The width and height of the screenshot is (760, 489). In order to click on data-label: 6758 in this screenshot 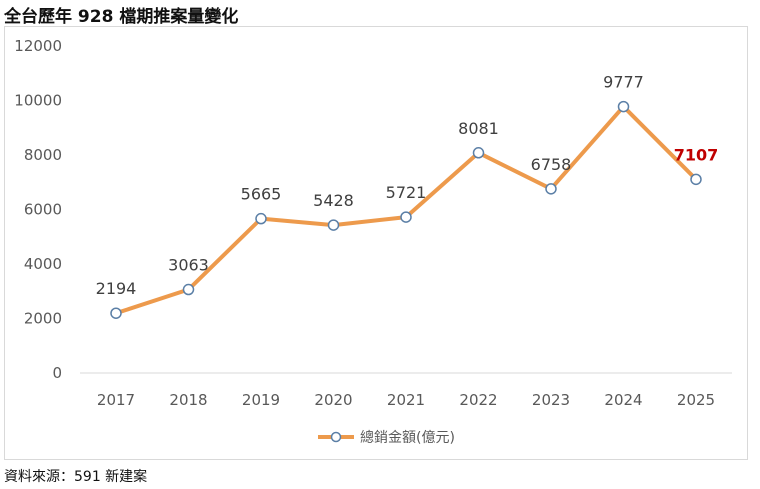, I will do `click(551, 164)`.